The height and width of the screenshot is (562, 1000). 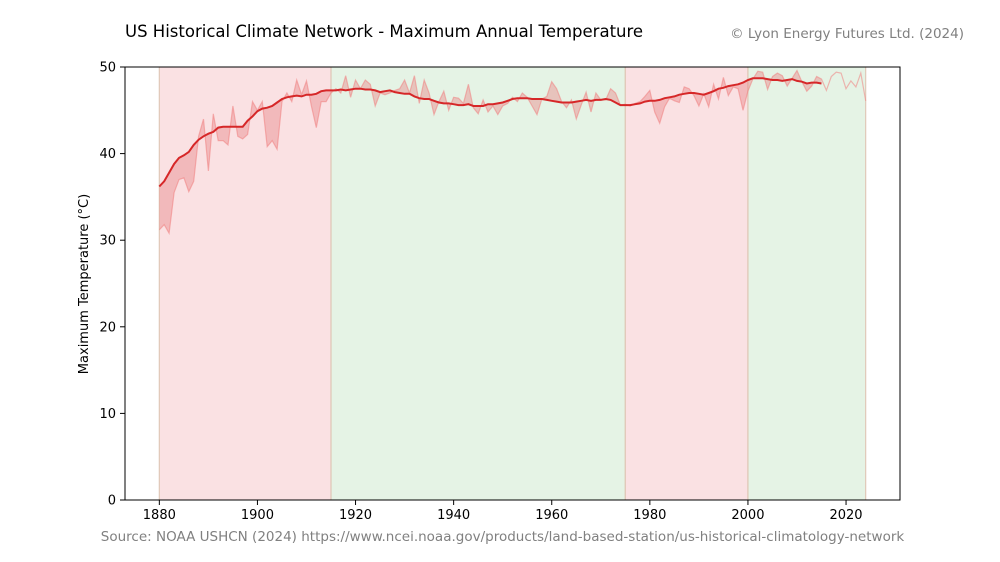 I want to click on copyright-notice: © Lyon Energy Futures Ltd. (2024), so click(x=847, y=34).